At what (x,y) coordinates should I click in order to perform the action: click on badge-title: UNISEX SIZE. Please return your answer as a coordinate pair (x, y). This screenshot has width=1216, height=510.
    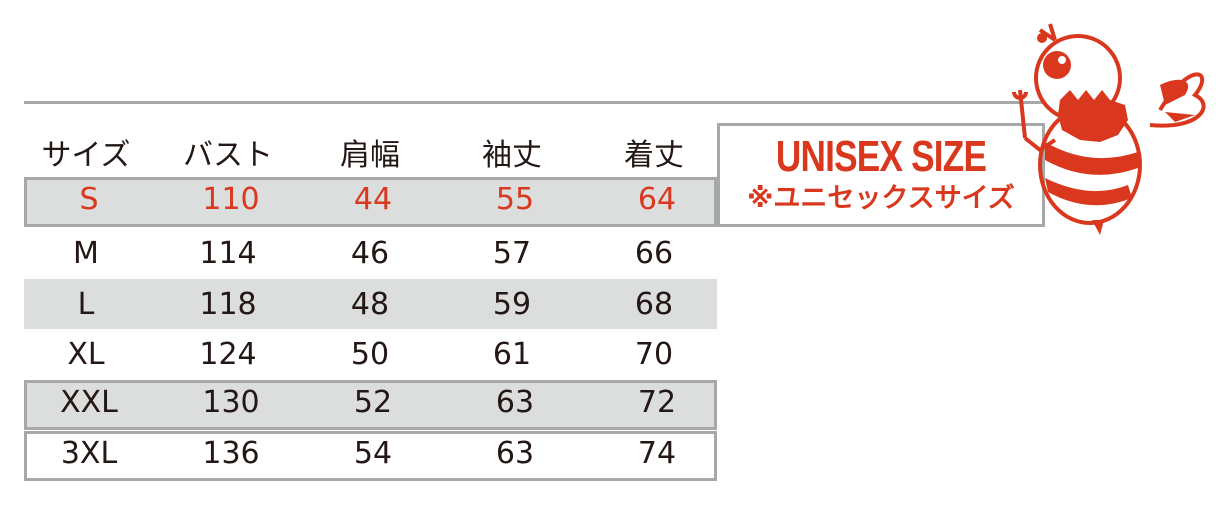
    Looking at the image, I should click on (881, 156).